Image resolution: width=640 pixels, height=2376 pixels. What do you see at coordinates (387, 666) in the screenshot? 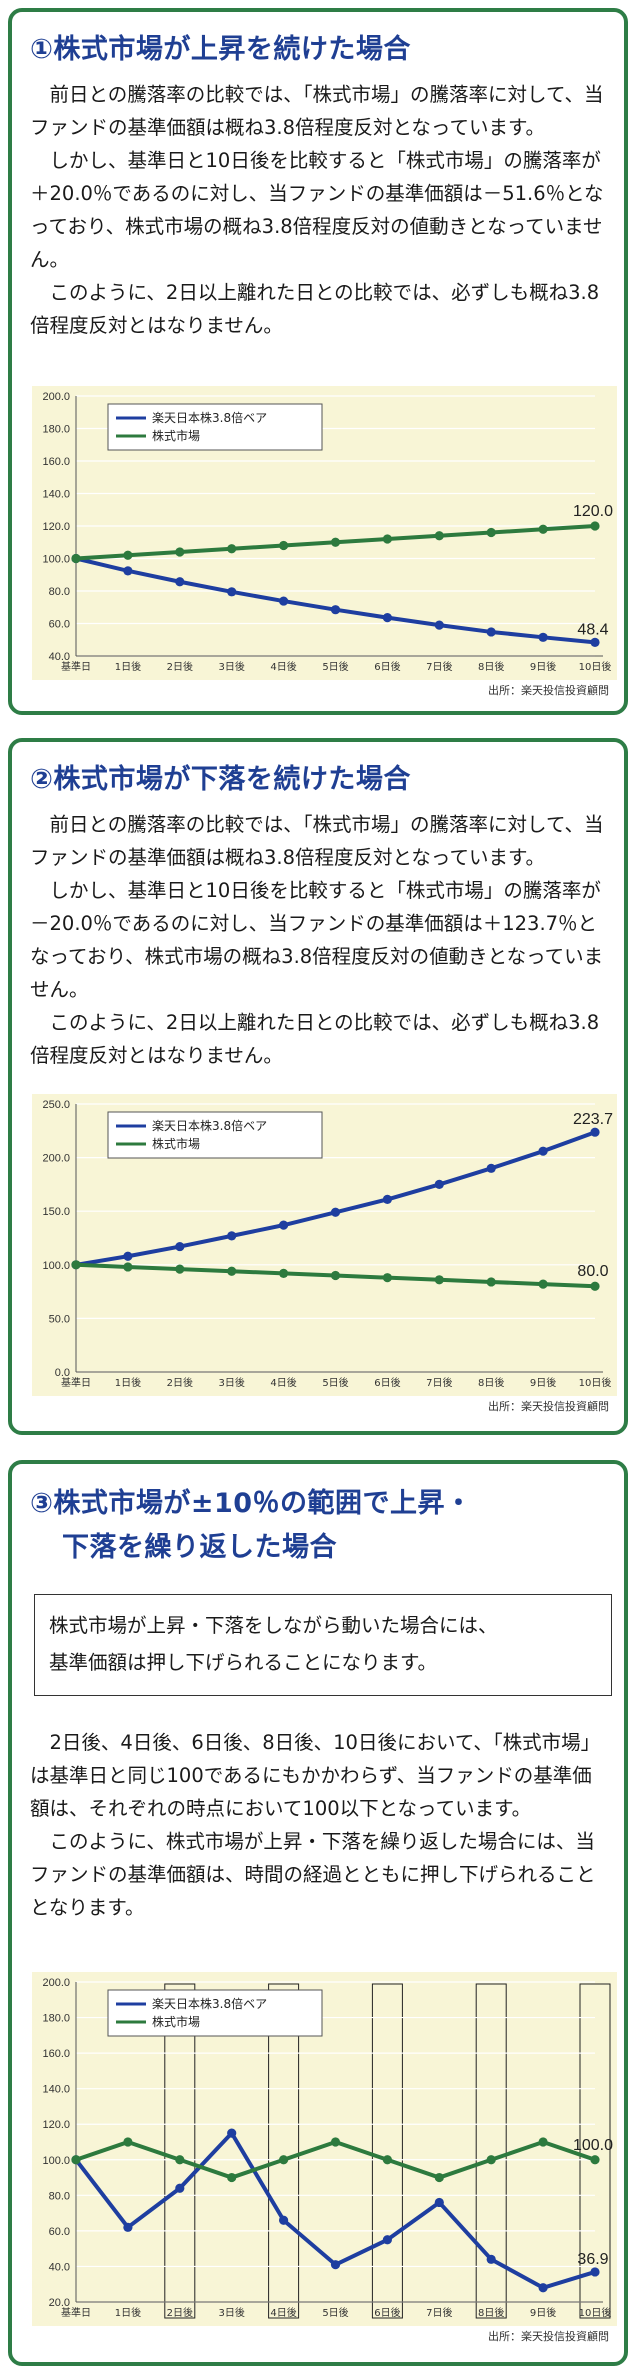
I see `x-tick-label: 6日後` at bounding box center [387, 666].